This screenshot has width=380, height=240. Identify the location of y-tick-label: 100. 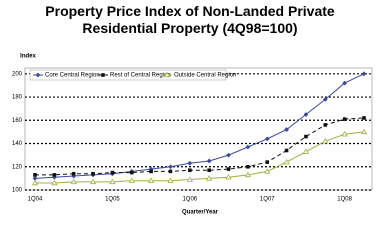
(17, 191).